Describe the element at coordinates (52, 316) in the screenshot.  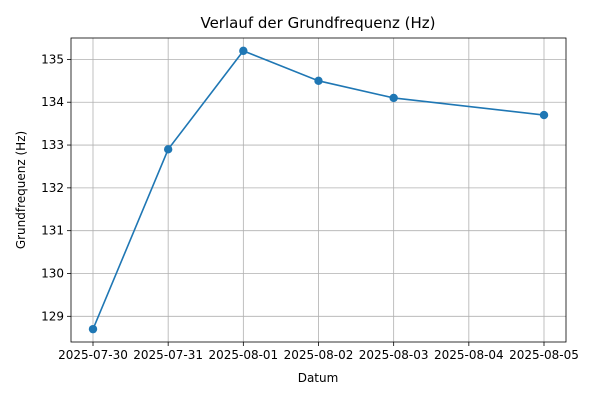
I see `y-tick-label: 129` at that location.